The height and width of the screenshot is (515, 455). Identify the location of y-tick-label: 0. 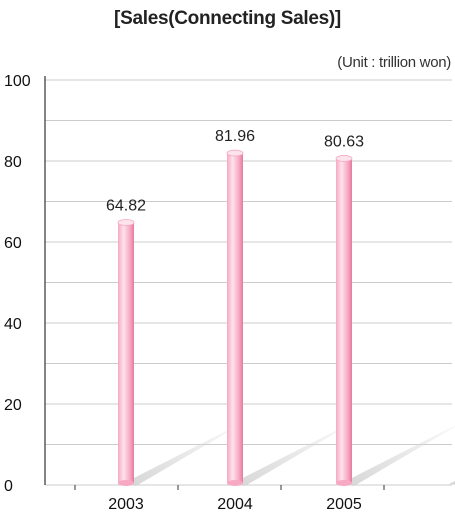
(8, 486).